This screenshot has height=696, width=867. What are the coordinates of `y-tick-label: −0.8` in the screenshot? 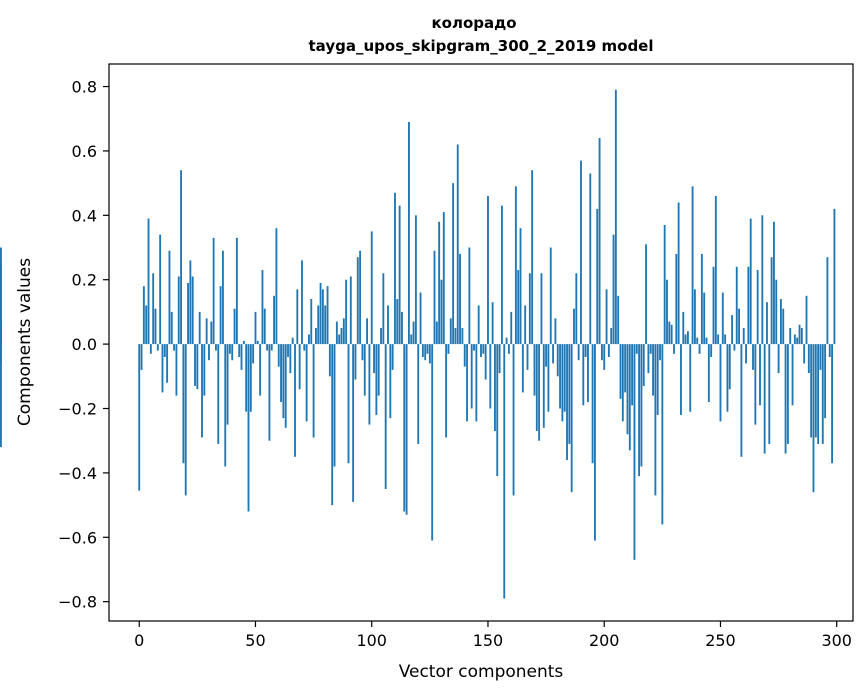 It's located at (77, 602).